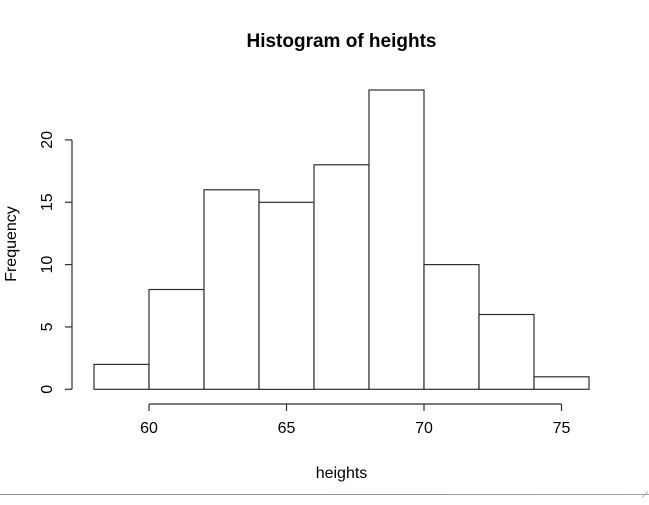  I want to click on window-bottom-edge, so click(324, 494).